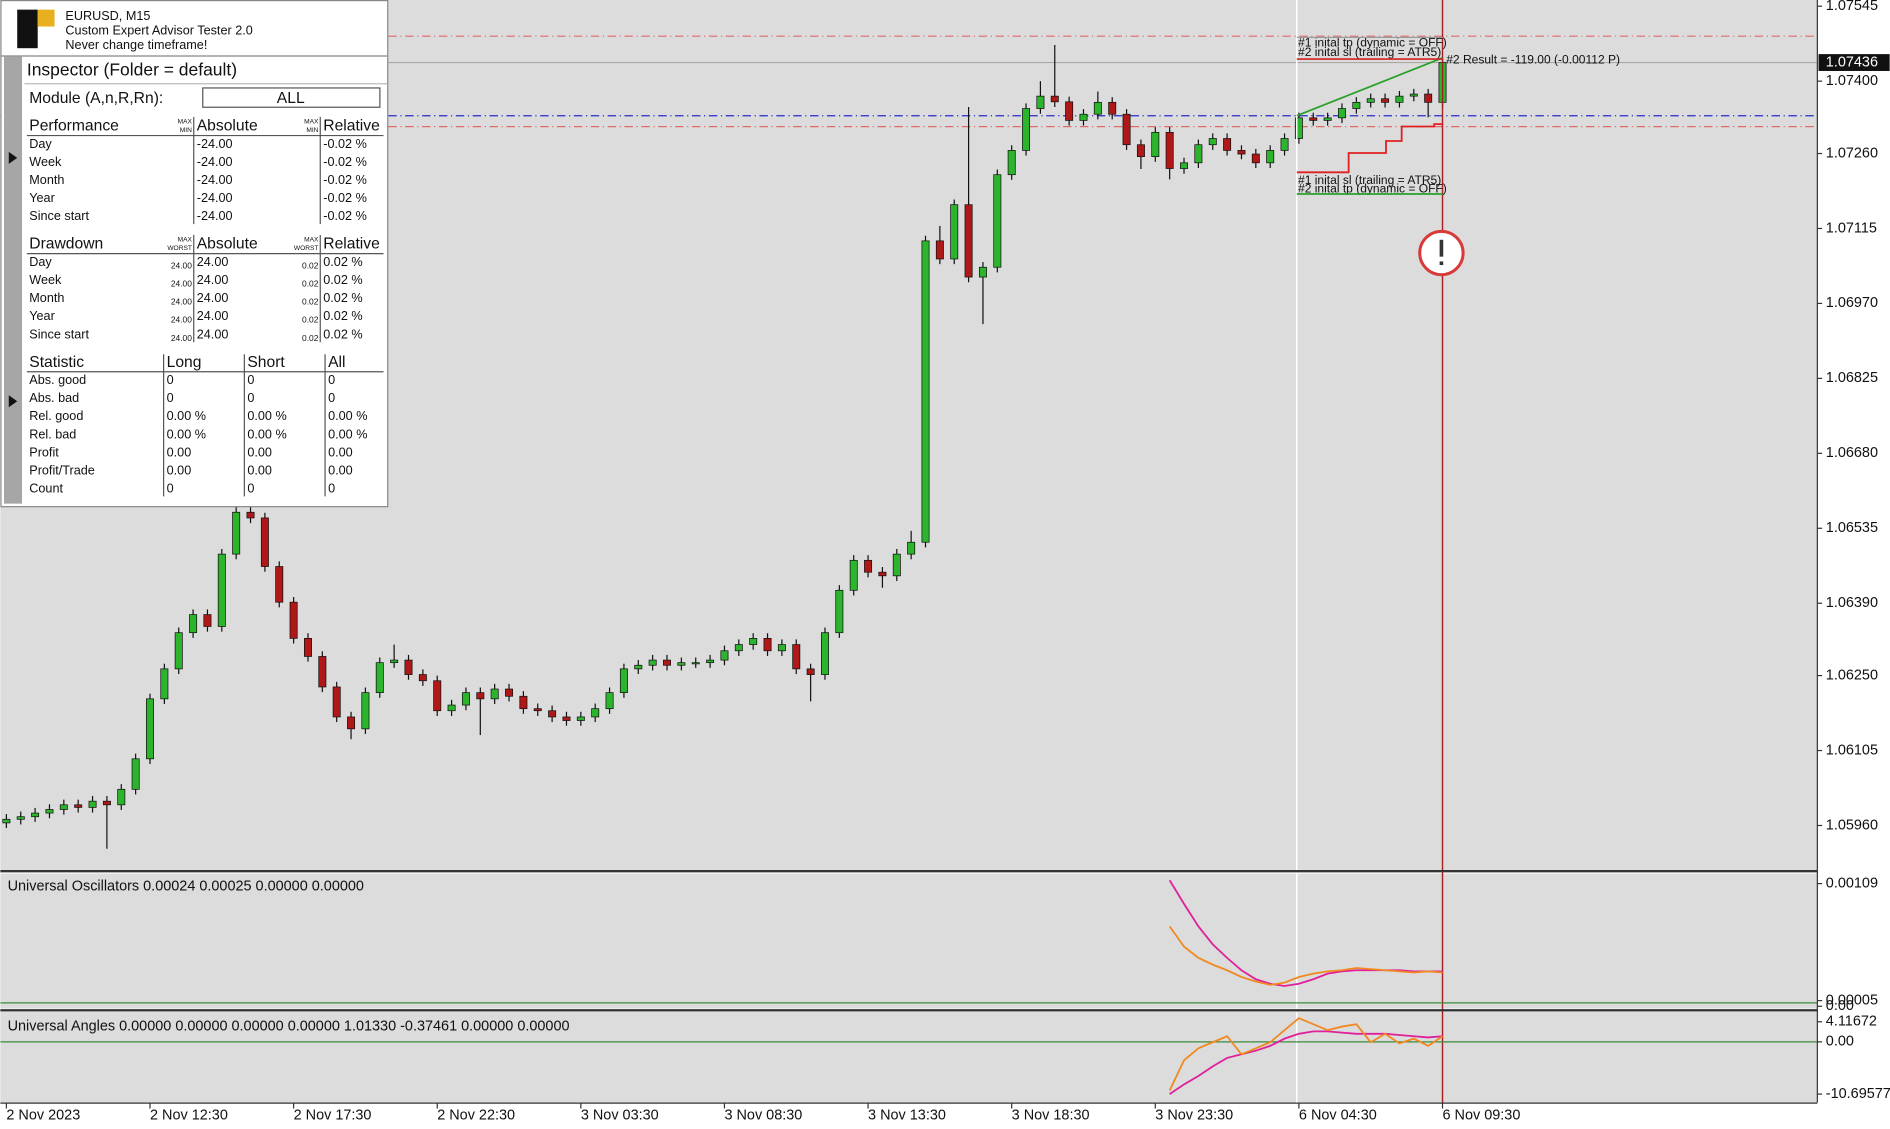 The image size is (1890, 1129). What do you see at coordinates (1852, 675) in the screenshot?
I see `y-tick-label: 1.06250` at bounding box center [1852, 675].